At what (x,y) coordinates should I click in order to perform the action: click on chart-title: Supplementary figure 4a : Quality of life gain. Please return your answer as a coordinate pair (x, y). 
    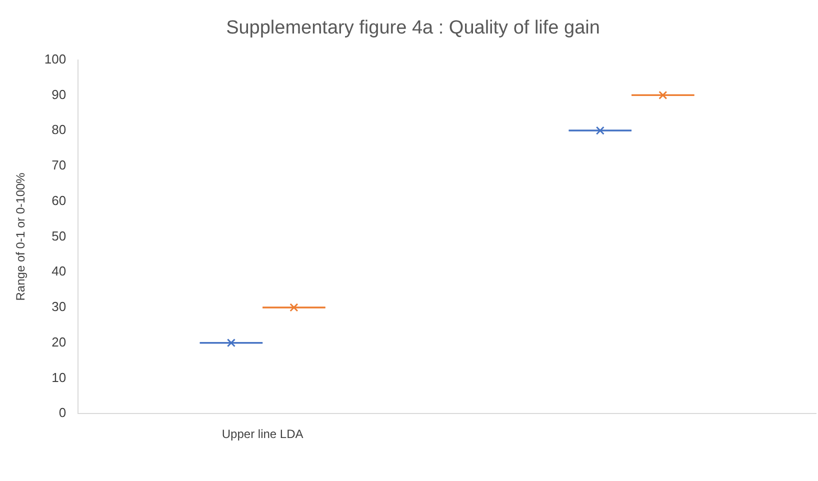
    Looking at the image, I should click on (413, 28).